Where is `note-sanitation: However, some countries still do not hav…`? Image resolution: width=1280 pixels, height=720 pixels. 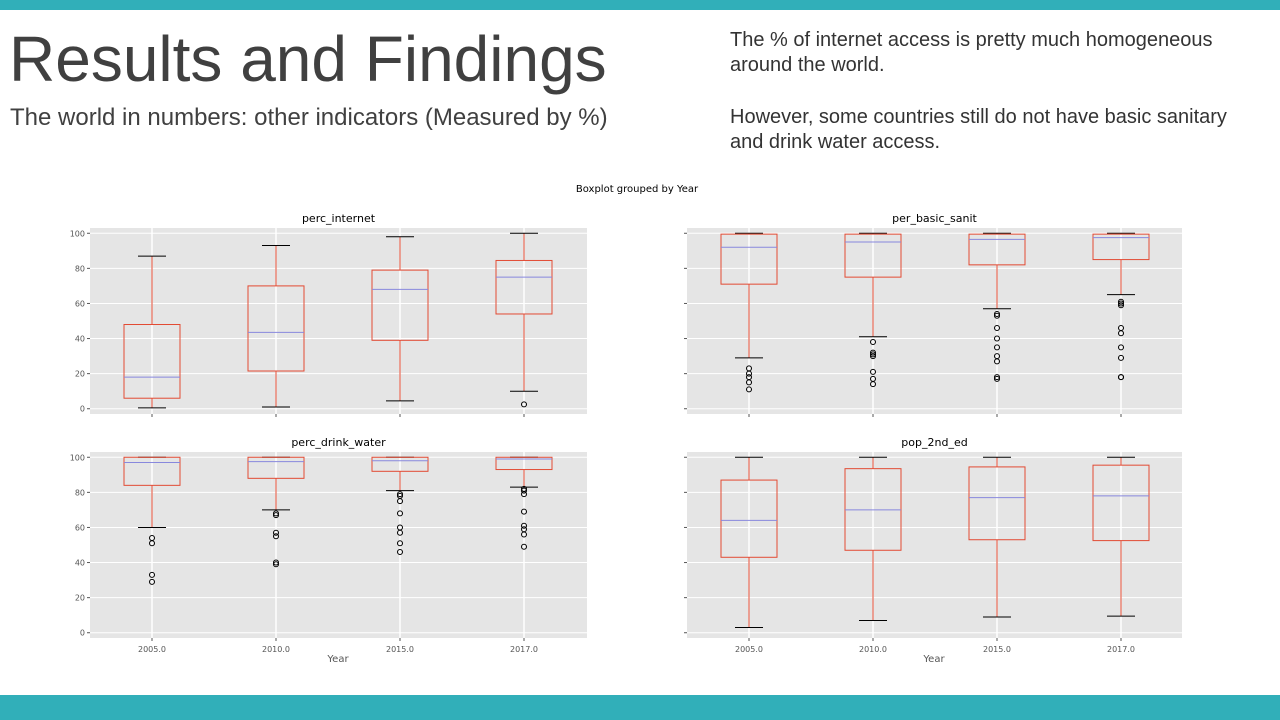 note-sanitation: However, some countries still do not hav… is located at coordinates (978, 129).